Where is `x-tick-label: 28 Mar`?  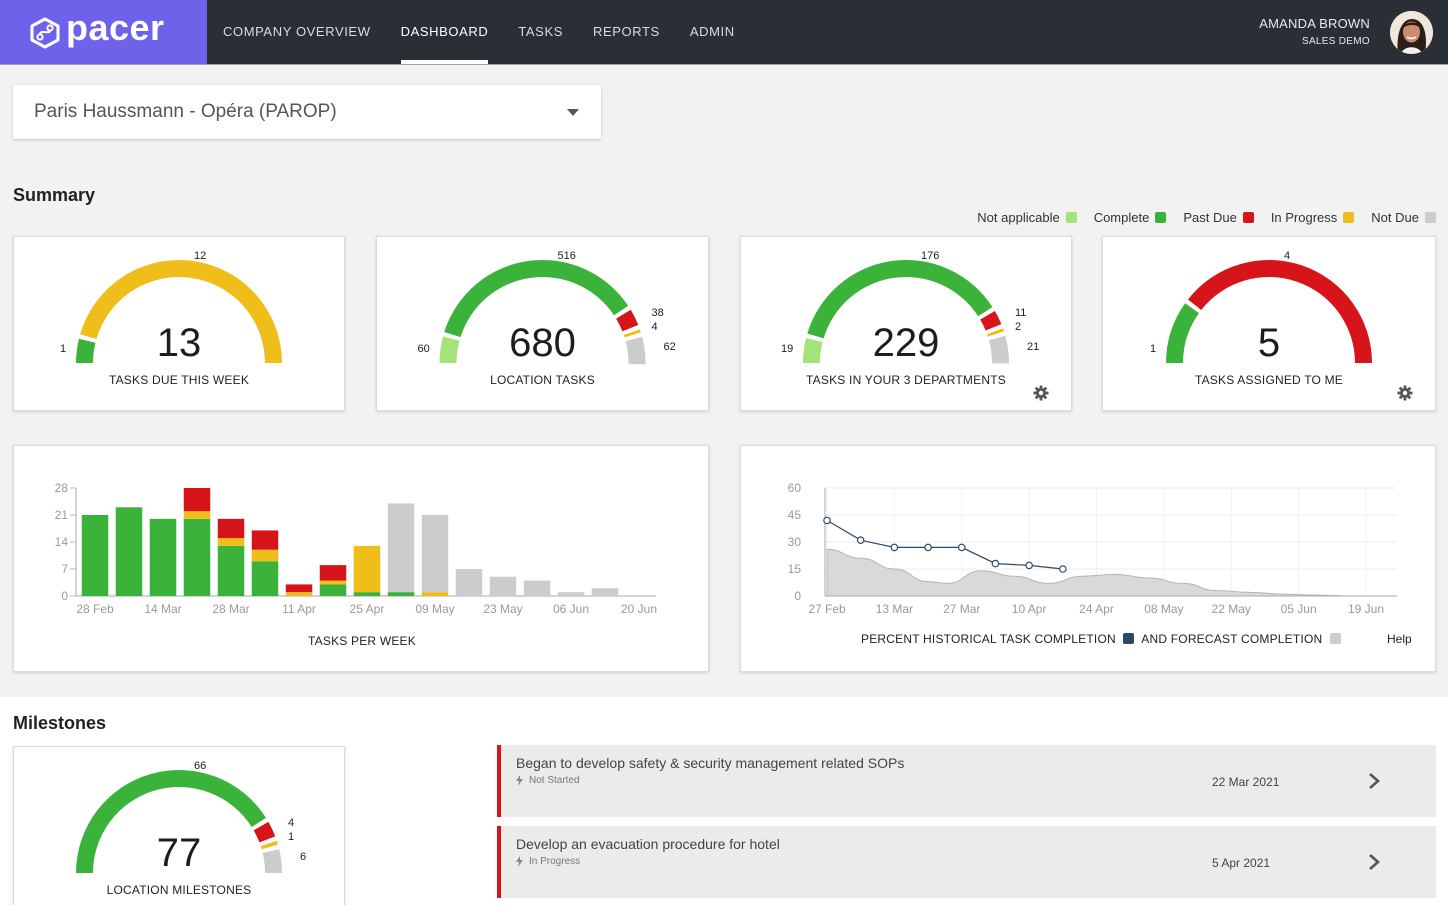
x-tick-label: 28 Mar is located at coordinates (230, 609).